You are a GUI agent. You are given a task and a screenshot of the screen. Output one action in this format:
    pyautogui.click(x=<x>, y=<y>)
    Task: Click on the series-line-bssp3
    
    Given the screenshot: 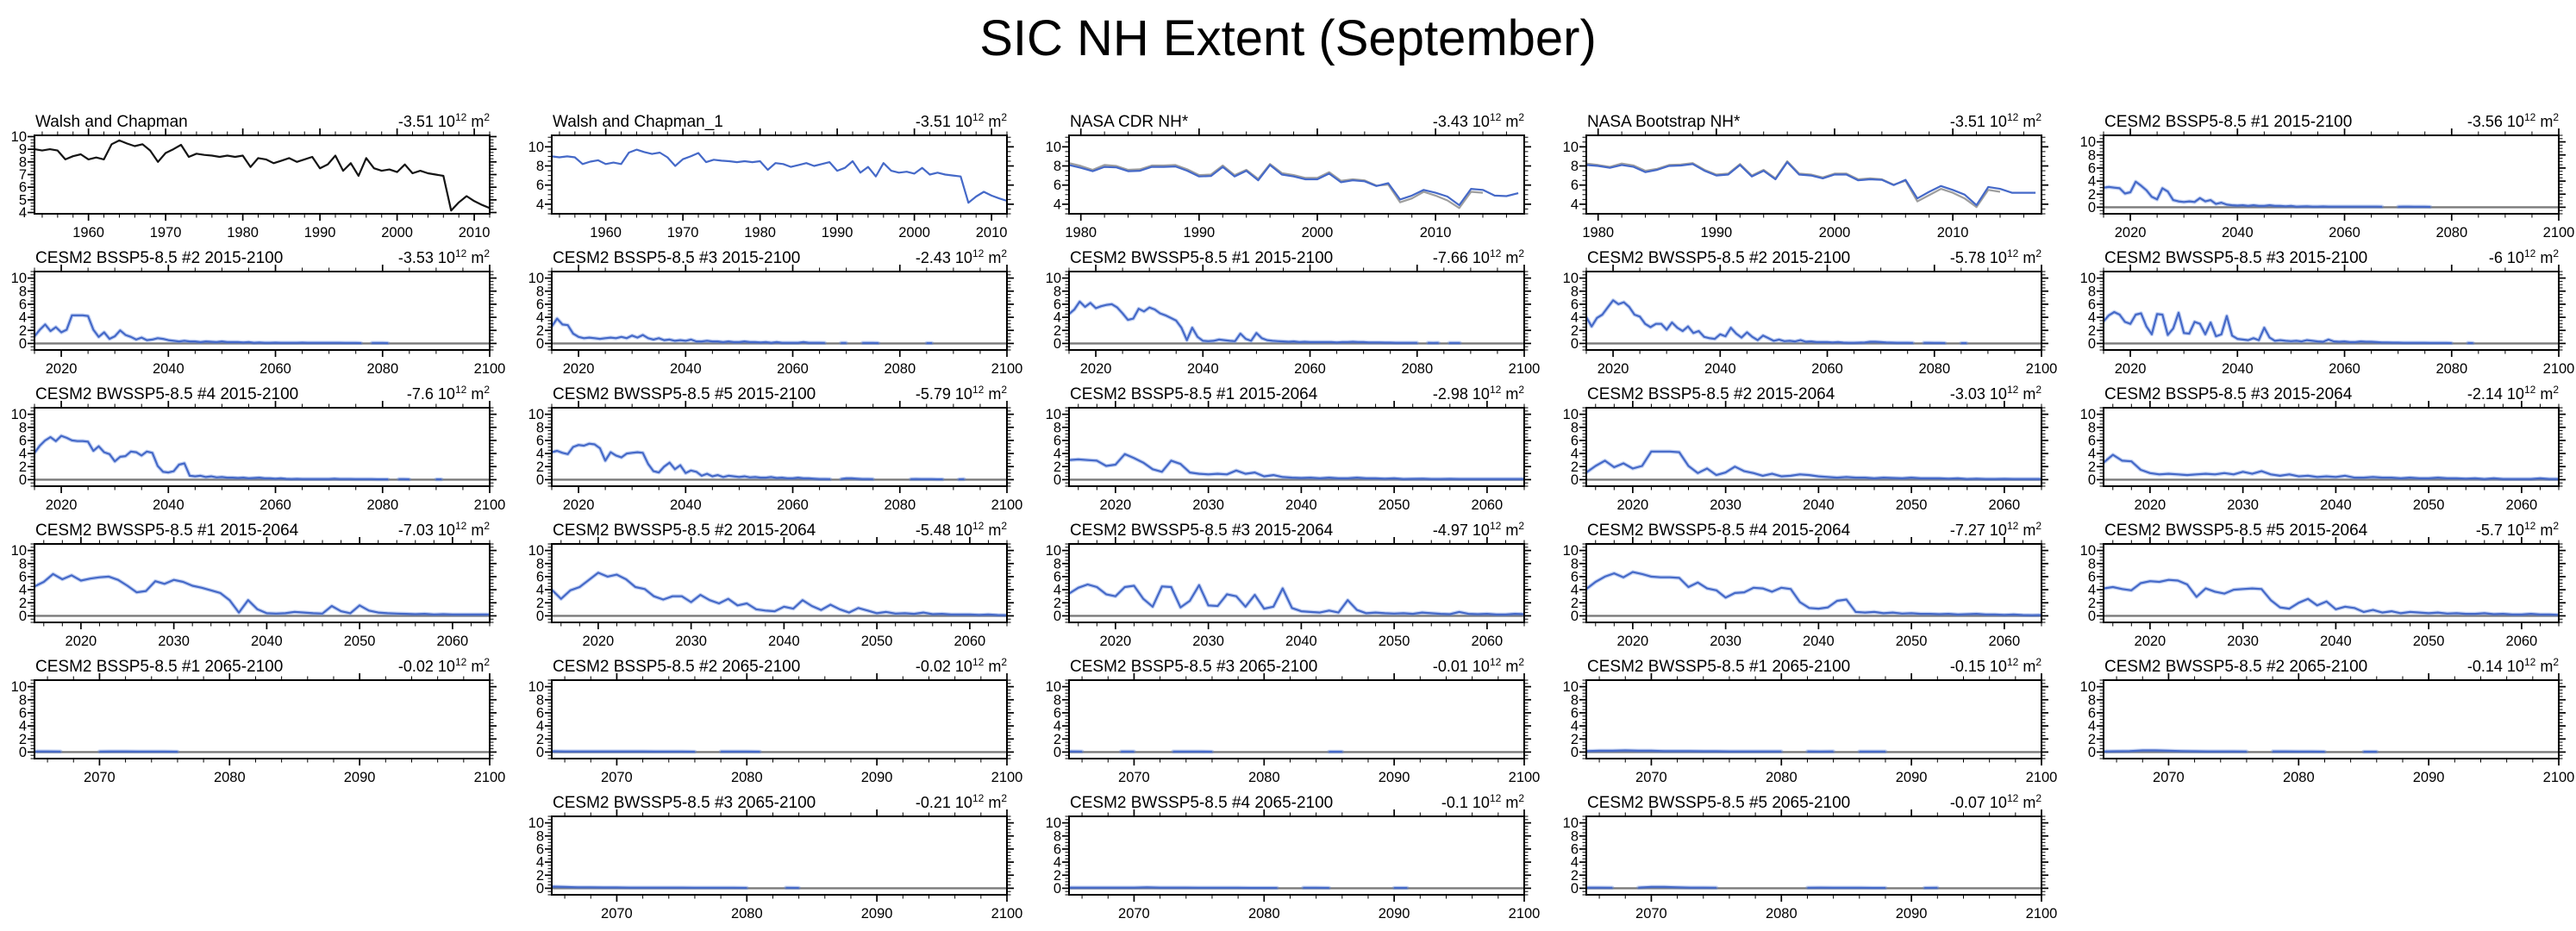 What is the action you would take?
    pyautogui.click(x=2331, y=466)
    